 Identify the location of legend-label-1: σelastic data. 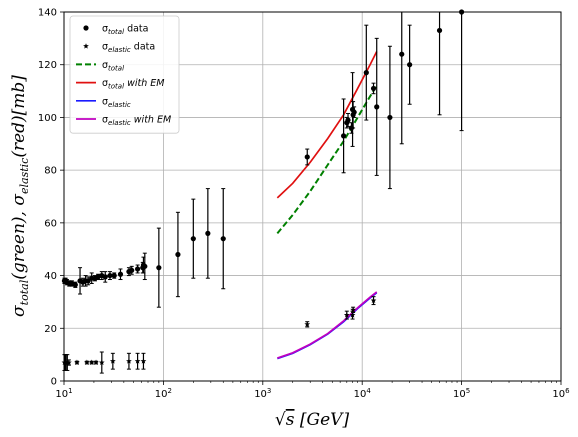
(128, 48).